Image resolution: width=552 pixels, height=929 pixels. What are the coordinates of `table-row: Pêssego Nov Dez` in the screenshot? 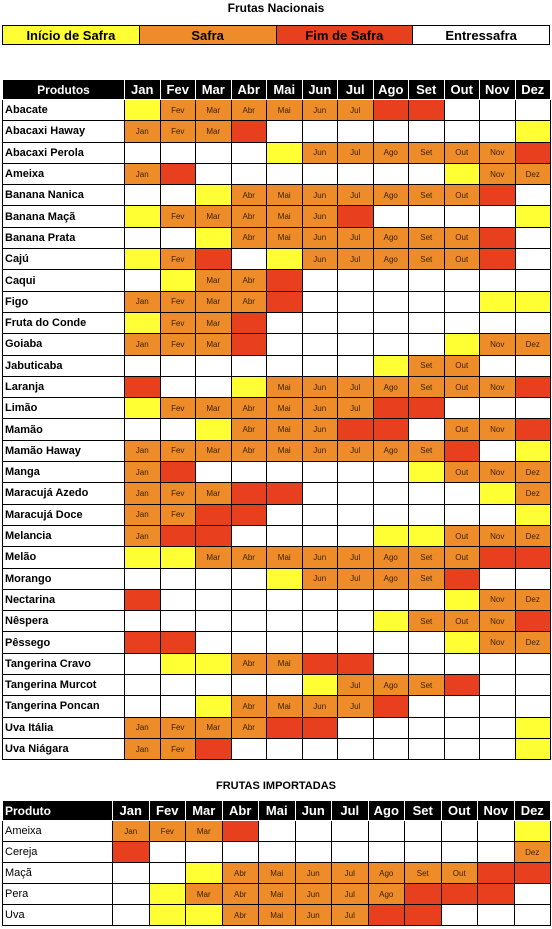 It's located at (276, 642).